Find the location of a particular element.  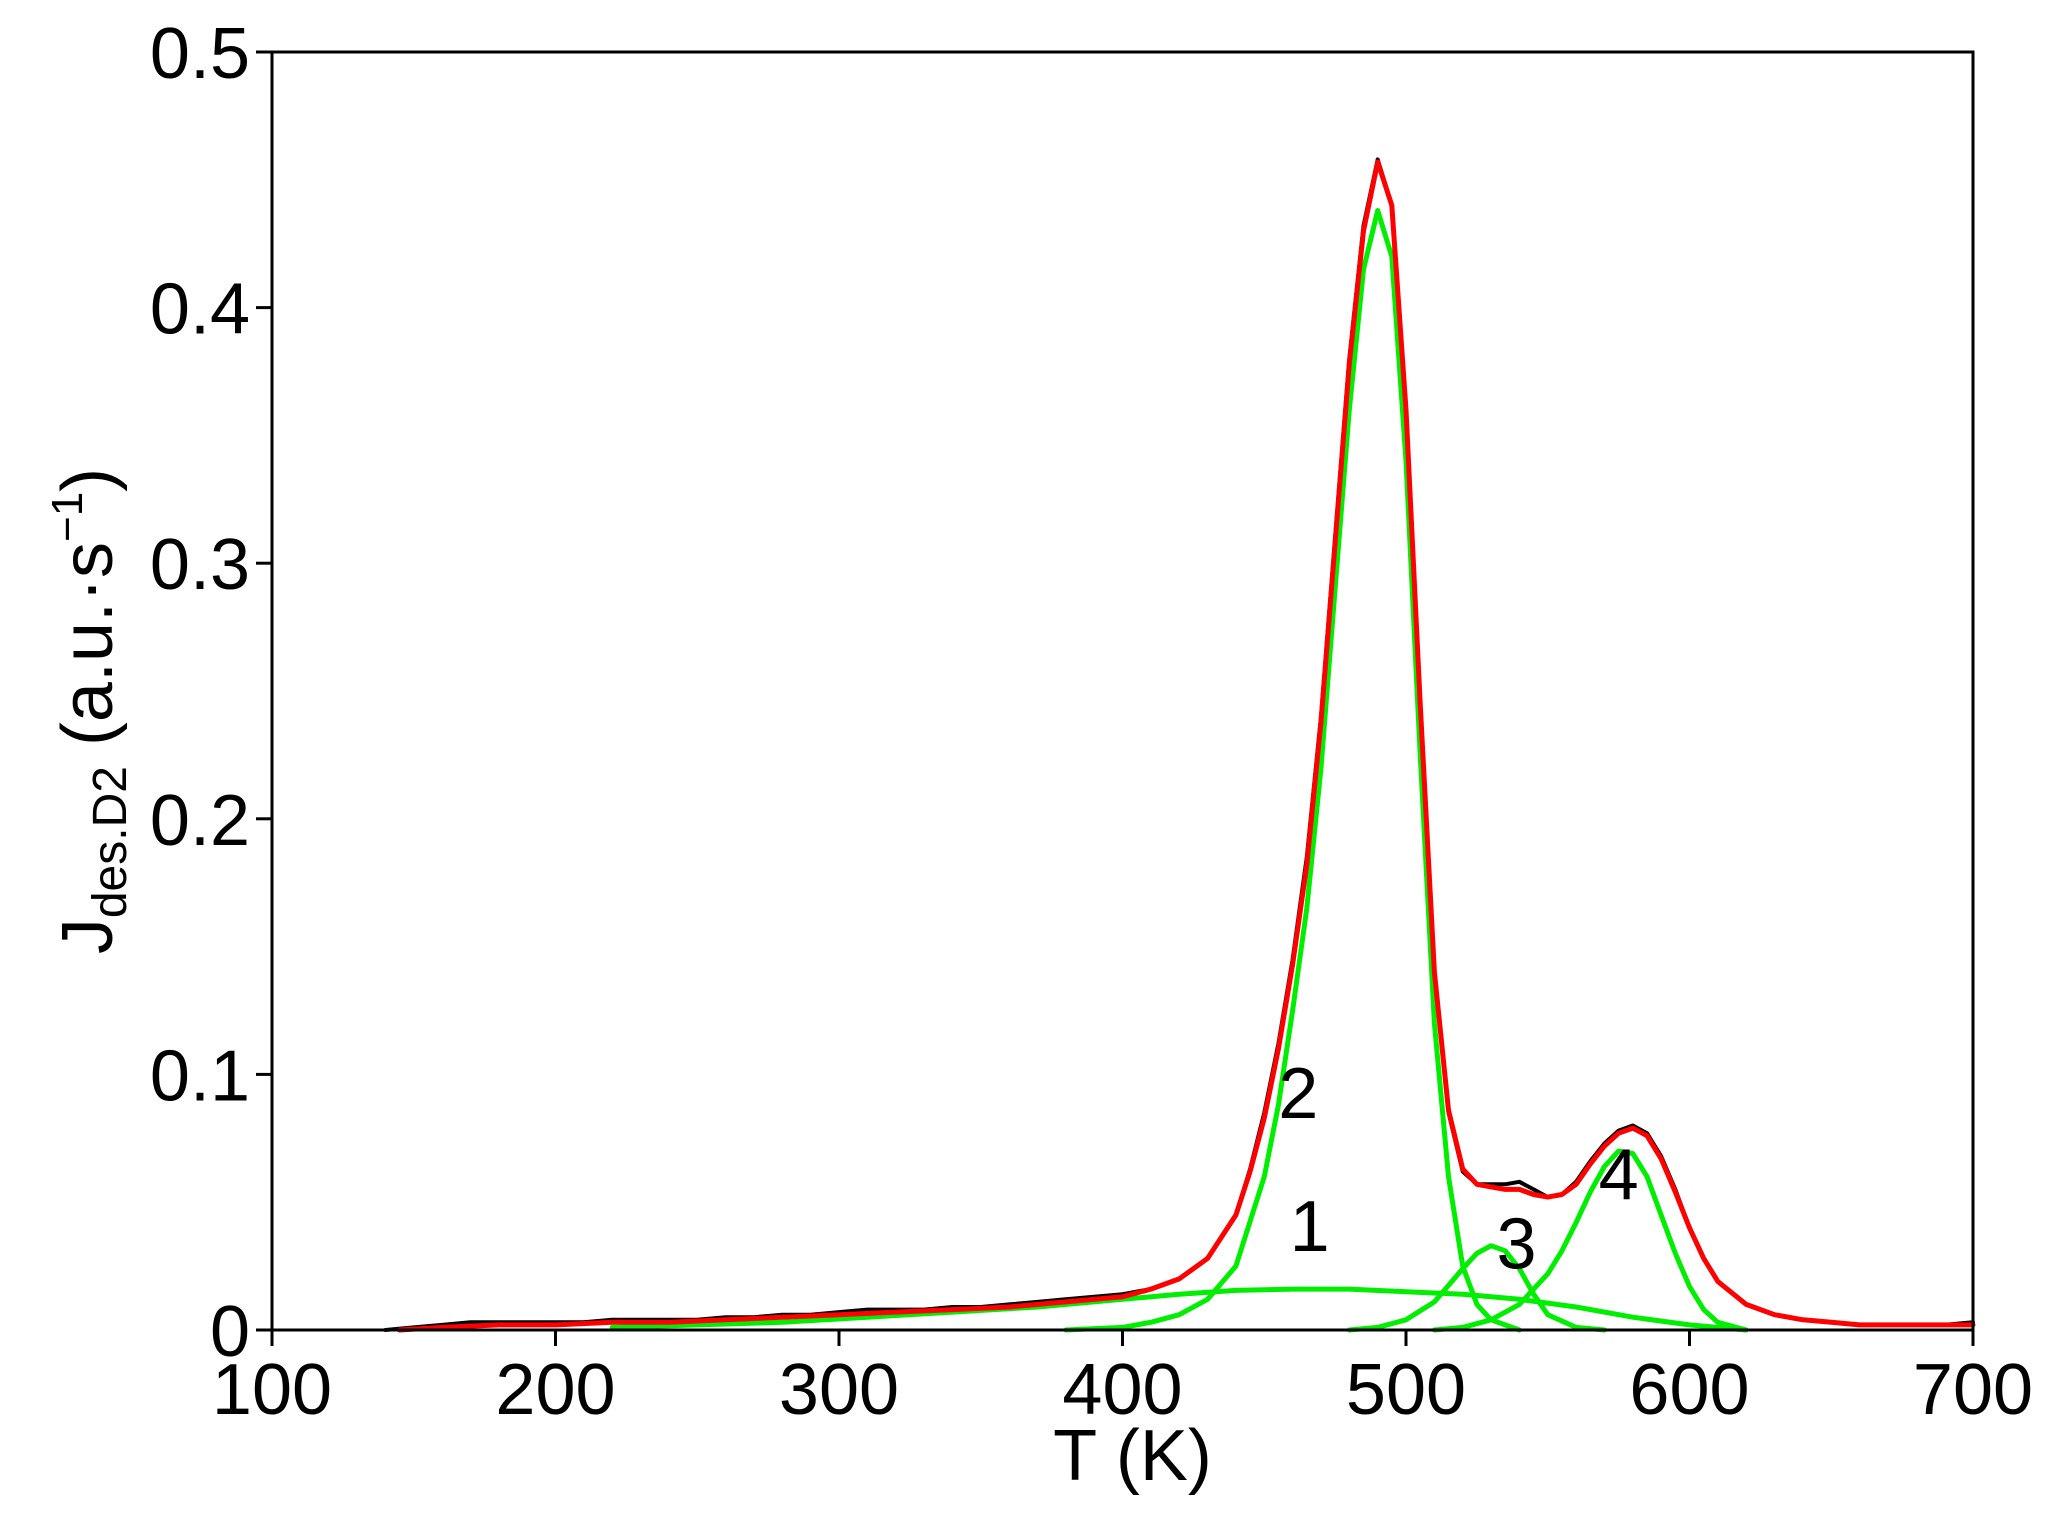

y-axis-title: Jdes.D2 (a.u.·s−1) is located at coordinates (90, 711).